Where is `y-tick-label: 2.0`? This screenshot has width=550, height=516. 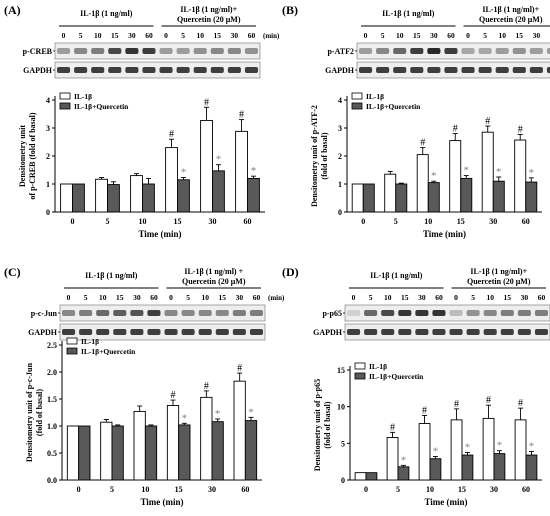 y-tick-label: 2.0 is located at coordinates (52, 372).